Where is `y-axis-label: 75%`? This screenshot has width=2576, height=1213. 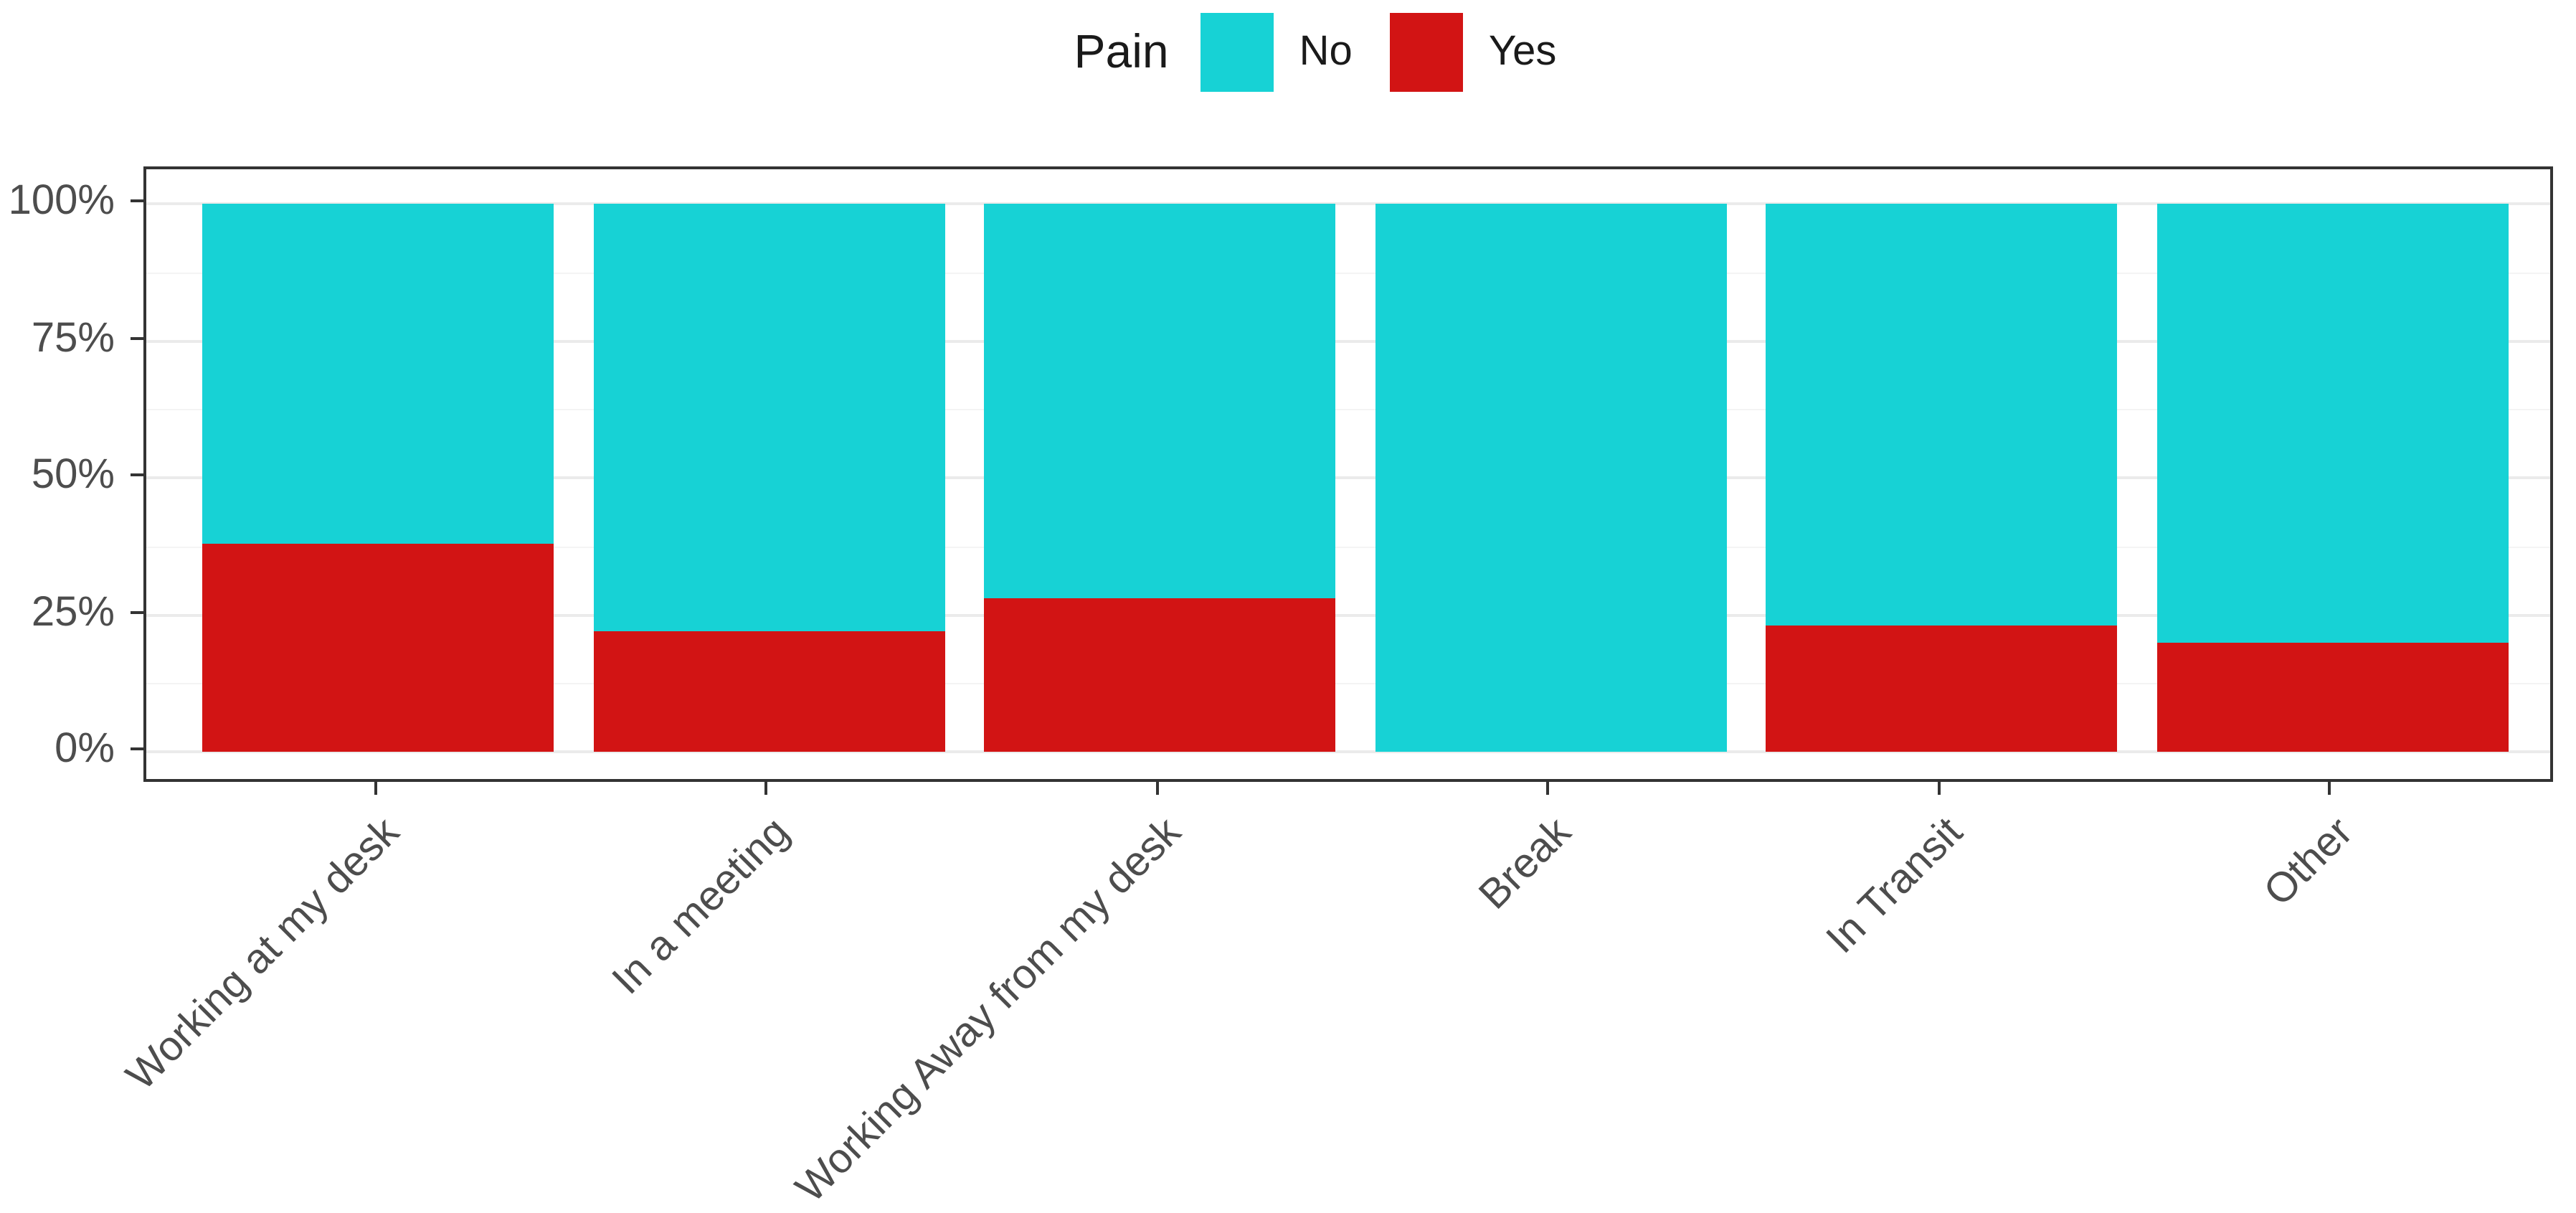 y-axis-label: 75% is located at coordinates (73, 338).